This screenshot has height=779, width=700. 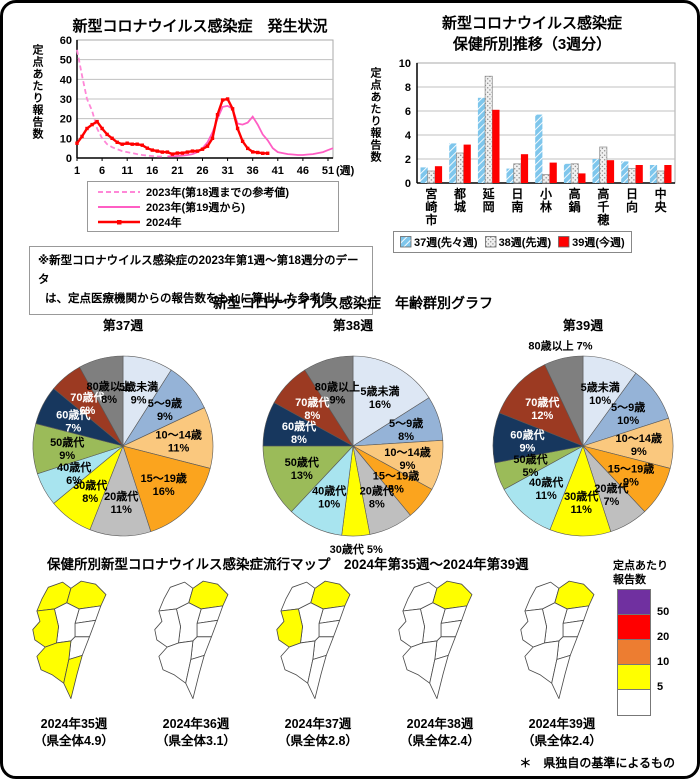 What do you see at coordinates (663, 612) in the screenshot?
I see `map-legend-threshold-label: 50` at bounding box center [663, 612].